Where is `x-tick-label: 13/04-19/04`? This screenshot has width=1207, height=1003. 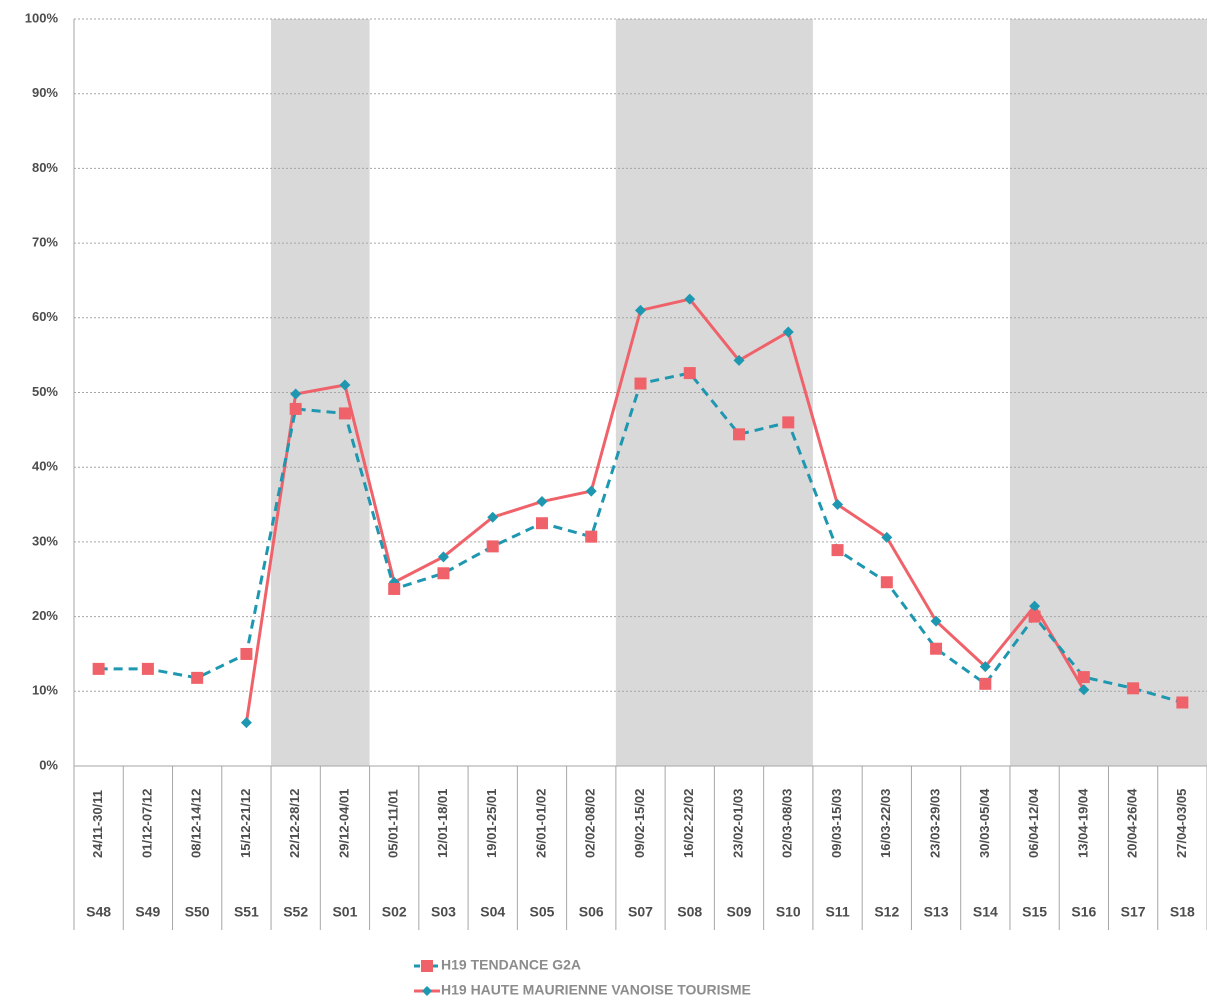 x-tick-label: 13/04-19/04 is located at coordinates (1082, 823).